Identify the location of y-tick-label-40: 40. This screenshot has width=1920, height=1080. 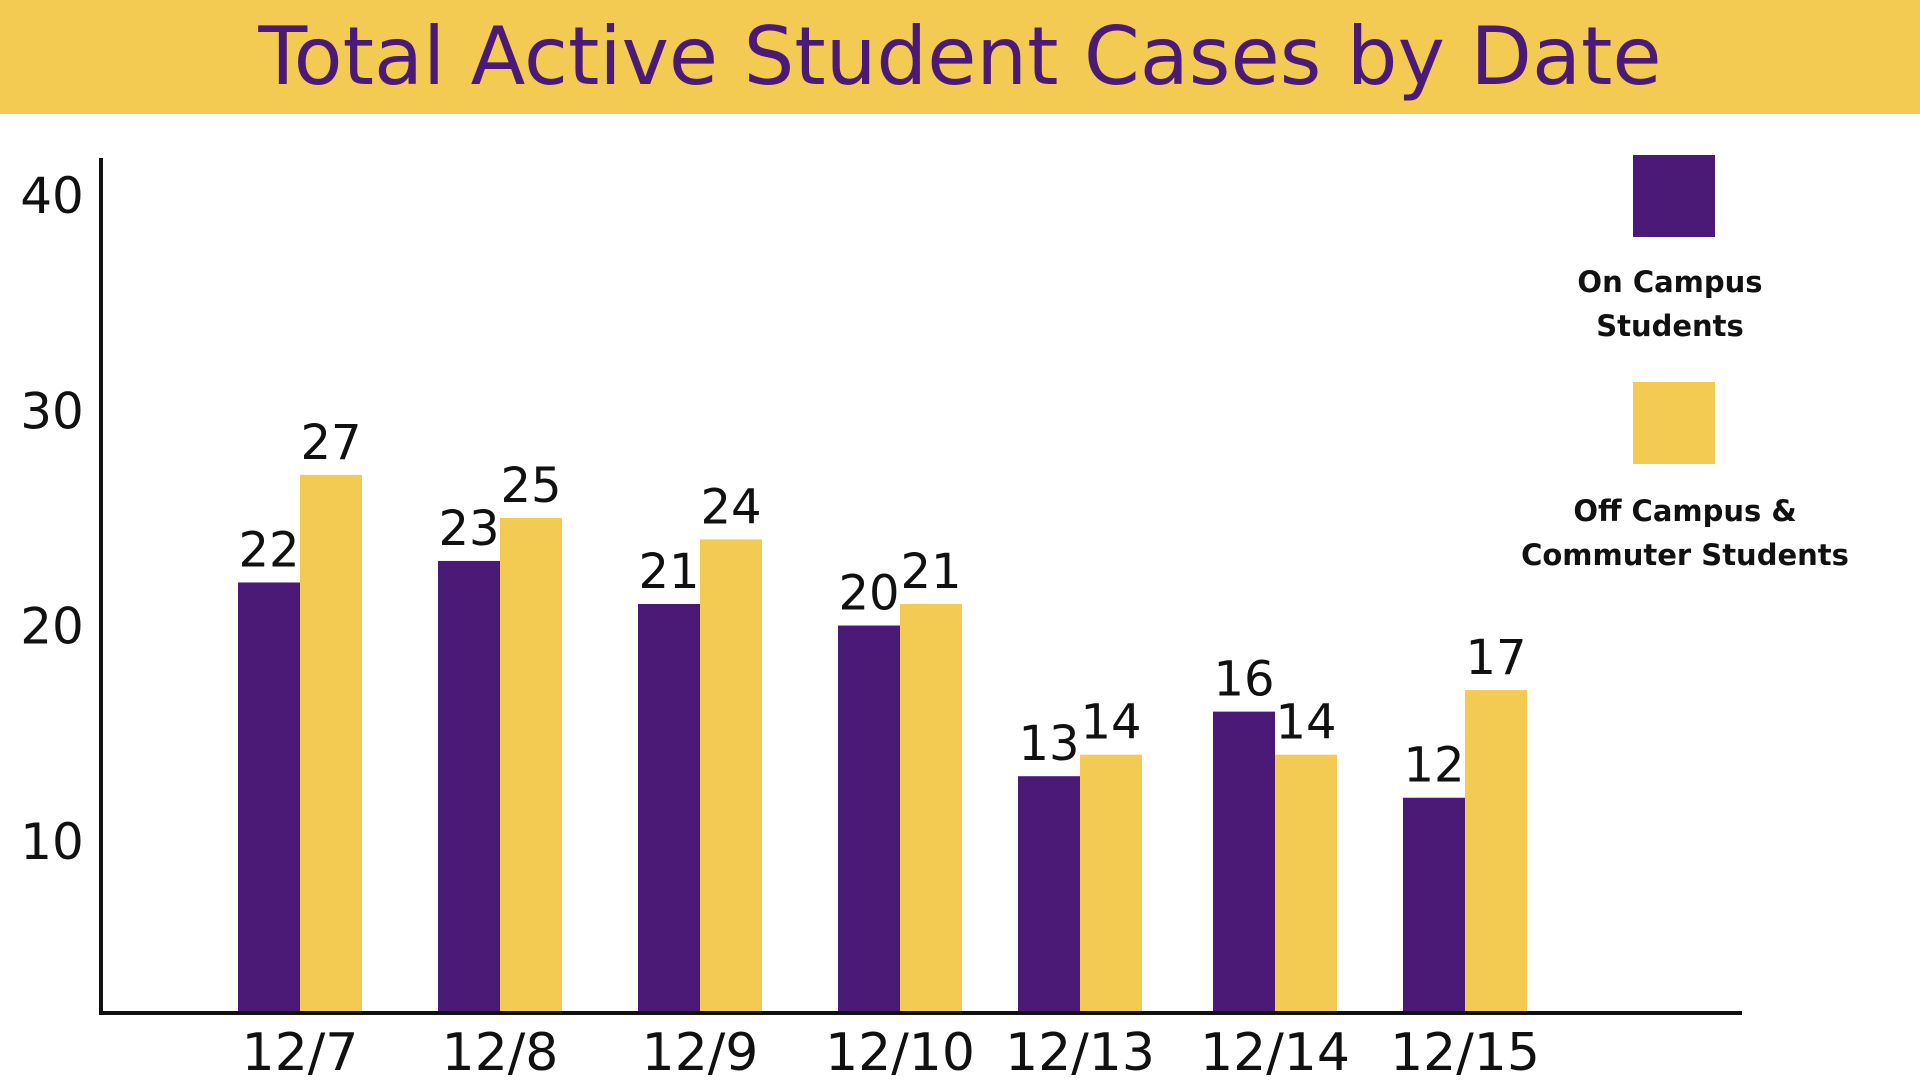
(52, 196).